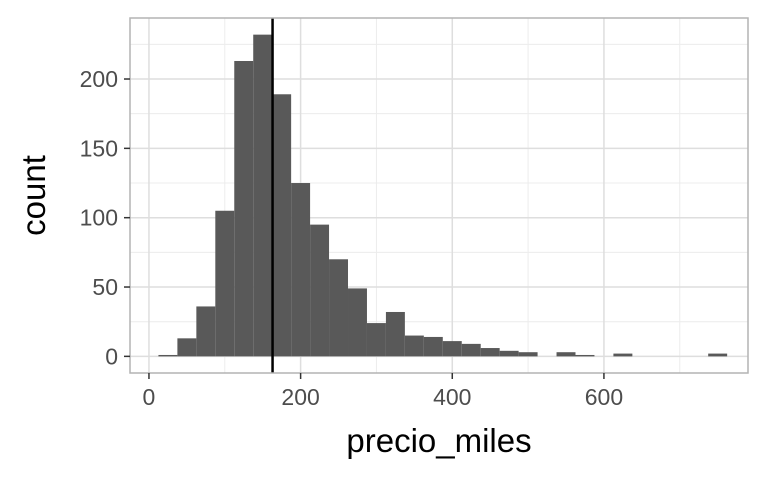 This screenshot has height=480, width=768. I want to click on y-tick-label: 100, so click(99, 218).